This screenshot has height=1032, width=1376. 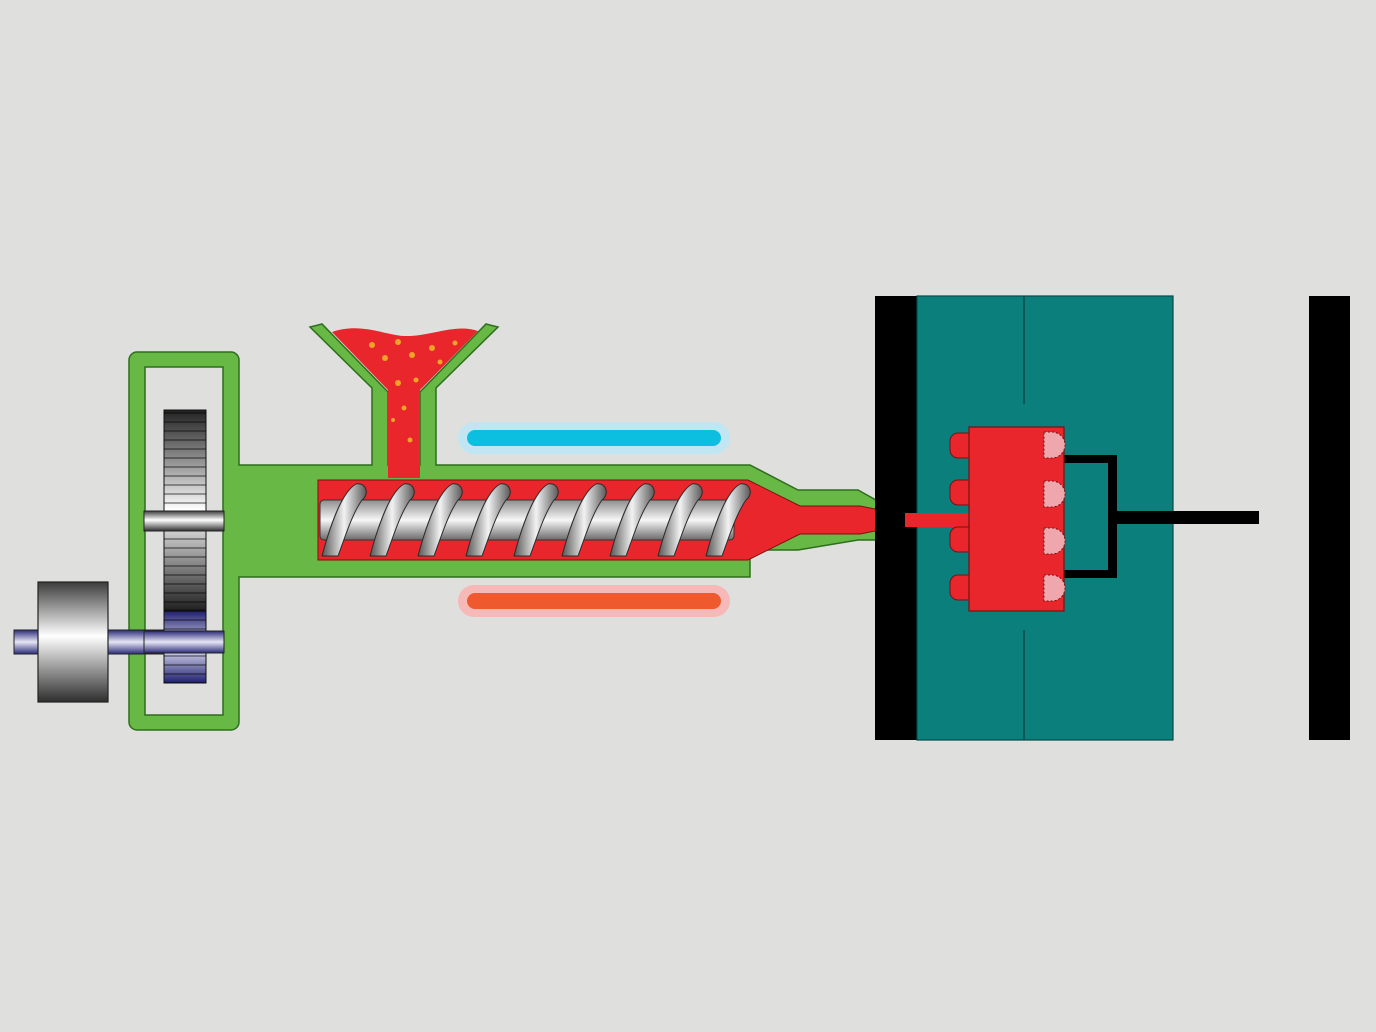 I want to click on gear-shaft, so click(x=184, y=521).